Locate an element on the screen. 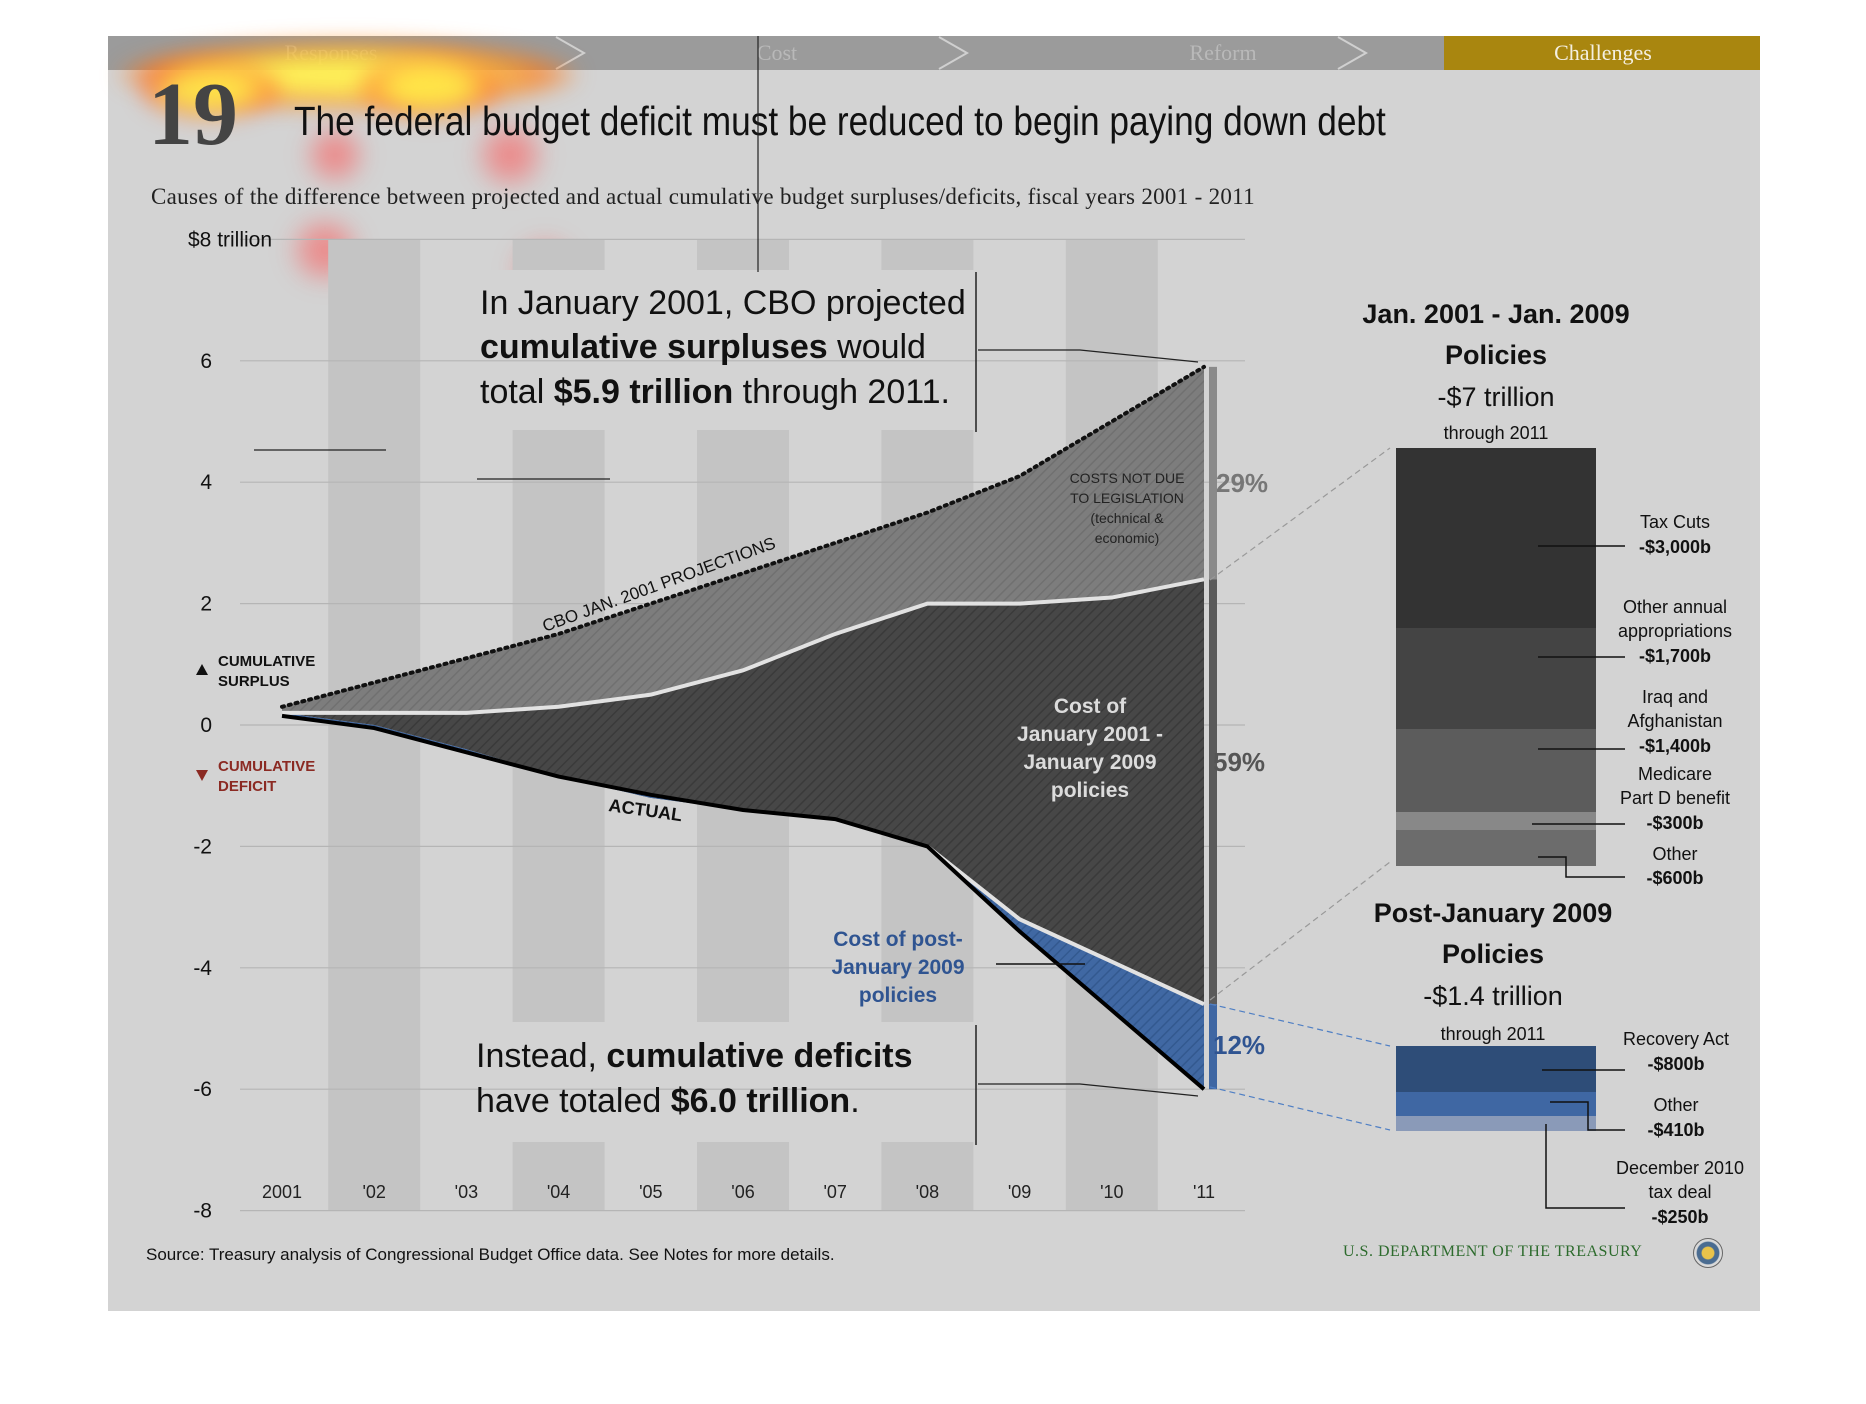  annotation-top-part: through 2011. is located at coordinates (841, 392).